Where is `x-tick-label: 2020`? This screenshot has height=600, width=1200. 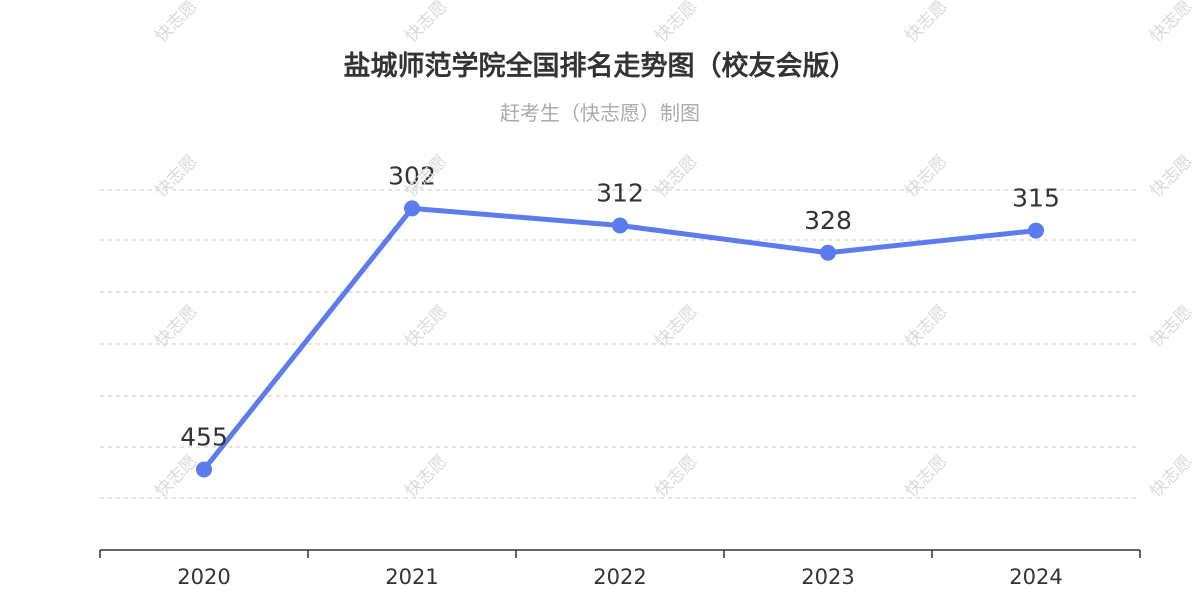
x-tick-label: 2020 is located at coordinates (203, 577).